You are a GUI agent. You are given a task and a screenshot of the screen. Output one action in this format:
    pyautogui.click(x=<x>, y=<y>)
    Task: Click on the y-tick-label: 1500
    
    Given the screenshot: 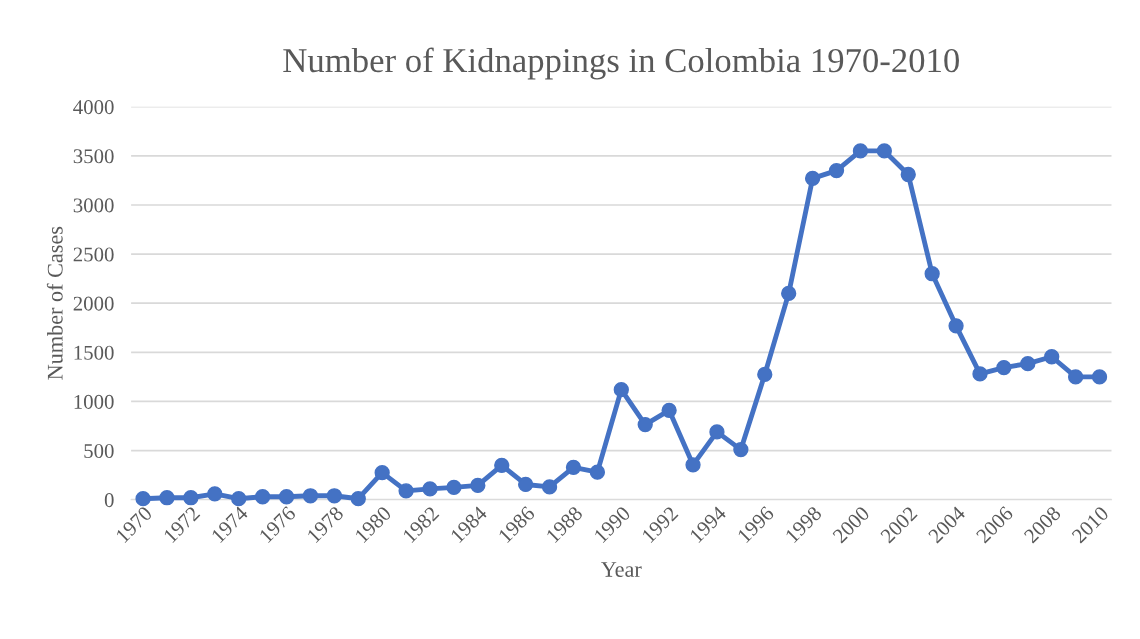 What is the action you would take?
    pyautogui.click(x=94, y=352)
    